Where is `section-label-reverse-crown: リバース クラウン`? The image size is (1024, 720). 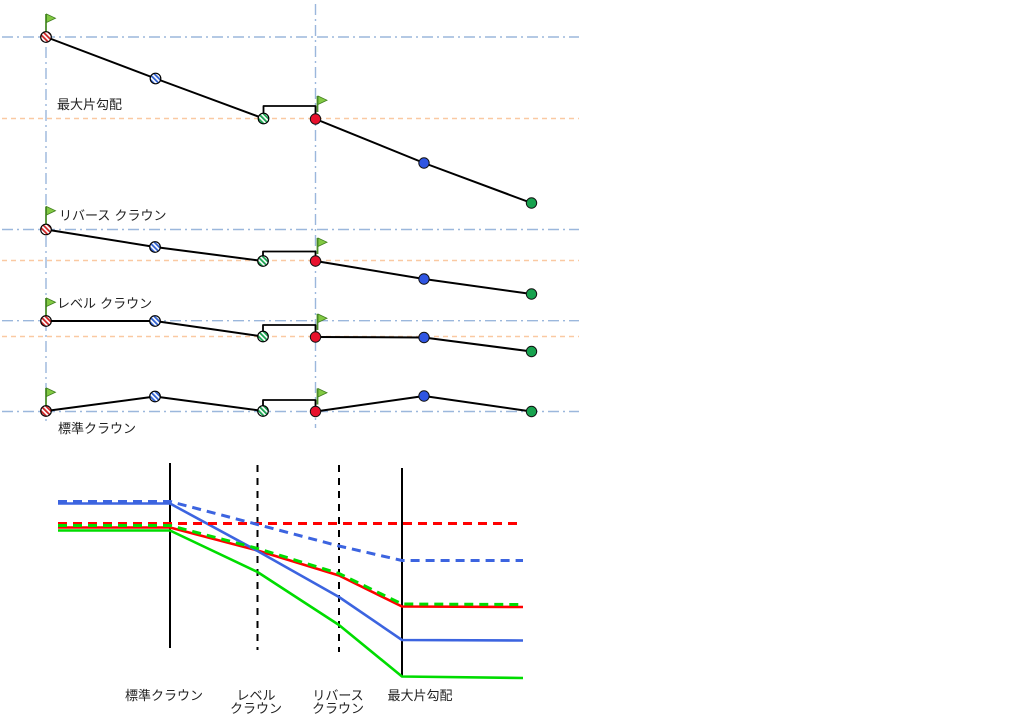 section-label-reverse-crown: リバース クラウン is located at coordinates (112, 216).